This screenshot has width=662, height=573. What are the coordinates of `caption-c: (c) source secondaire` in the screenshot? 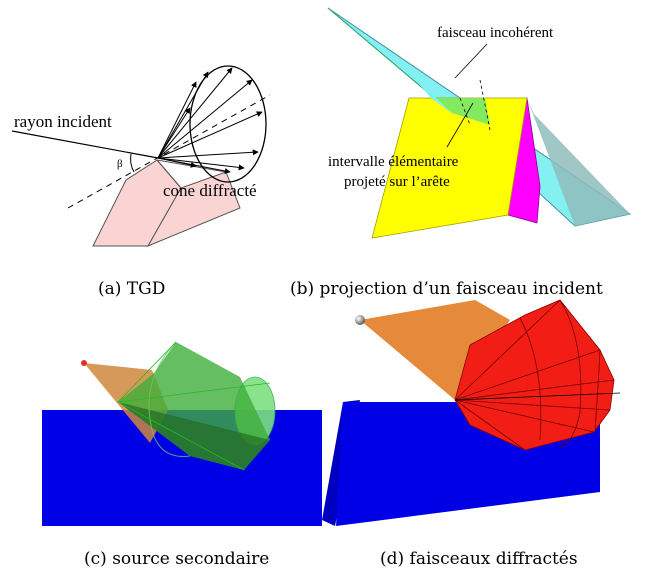 It's located at (176, 559).